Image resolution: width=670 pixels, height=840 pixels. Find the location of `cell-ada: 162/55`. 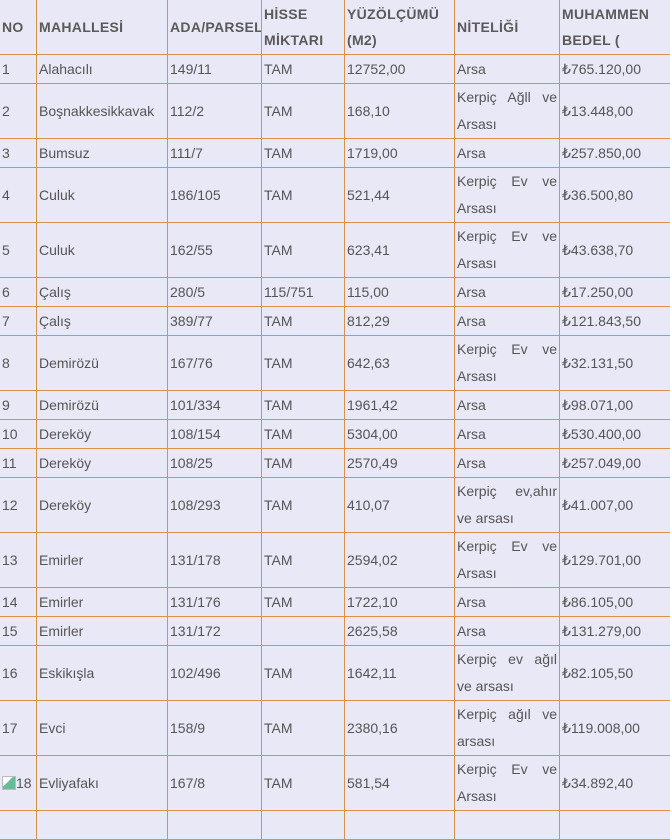

cell-ada: 162/55 is located at coordinates (215, 250).